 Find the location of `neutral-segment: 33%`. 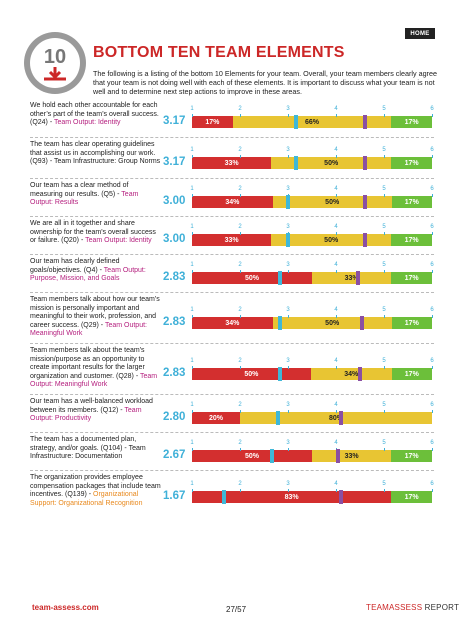

neutral-segment: 33% is located at coordinates (352, 456).